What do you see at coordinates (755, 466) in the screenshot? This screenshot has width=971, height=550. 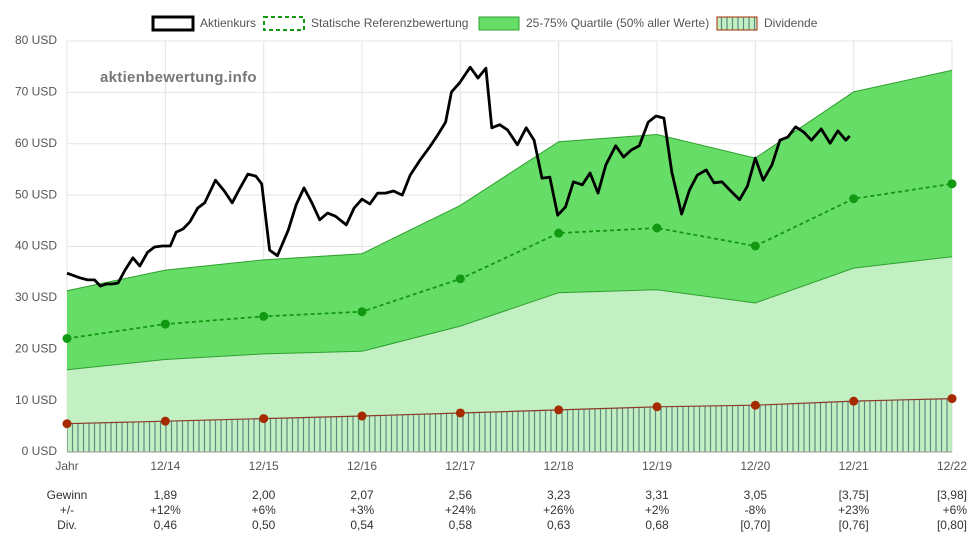 I see `x-tick-label: 12/20` at bounding box center [755, 466].